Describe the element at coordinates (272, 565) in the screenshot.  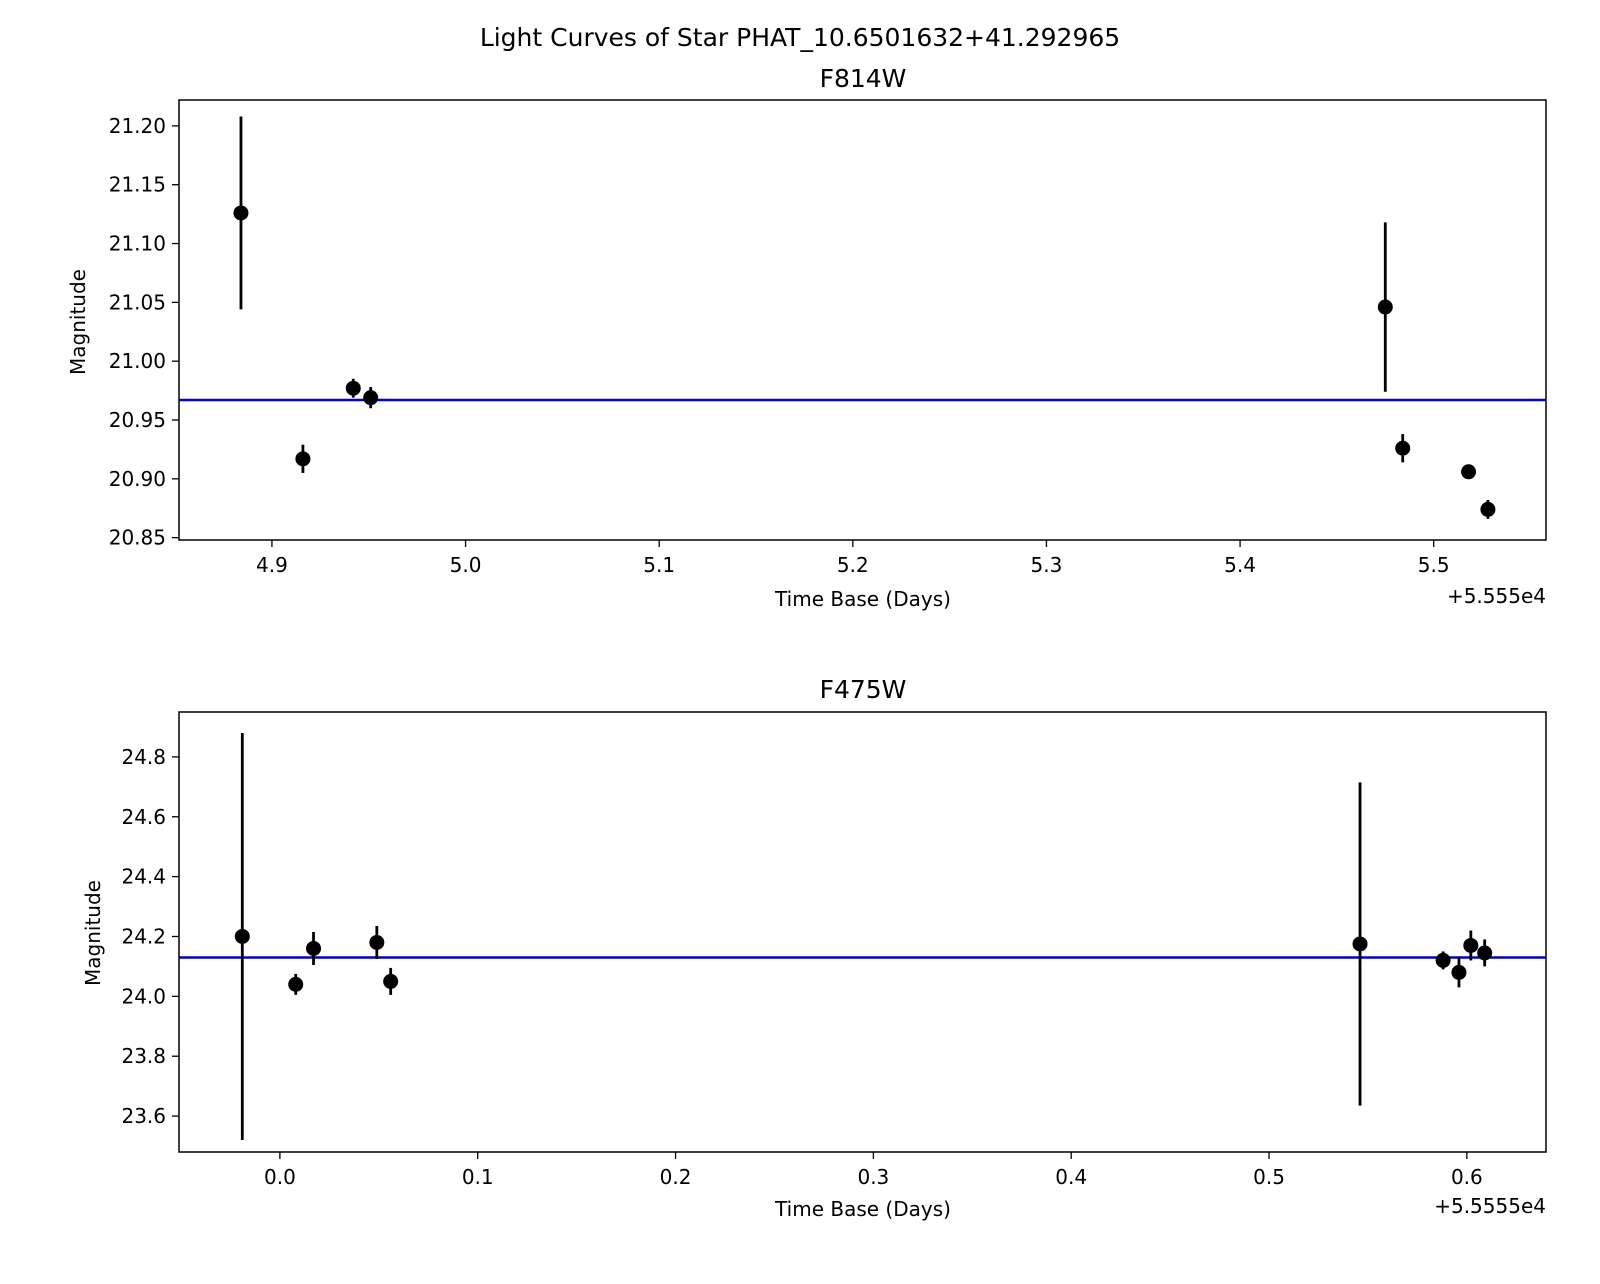
I see `f814w-xtick-label: 4.9` at that location.